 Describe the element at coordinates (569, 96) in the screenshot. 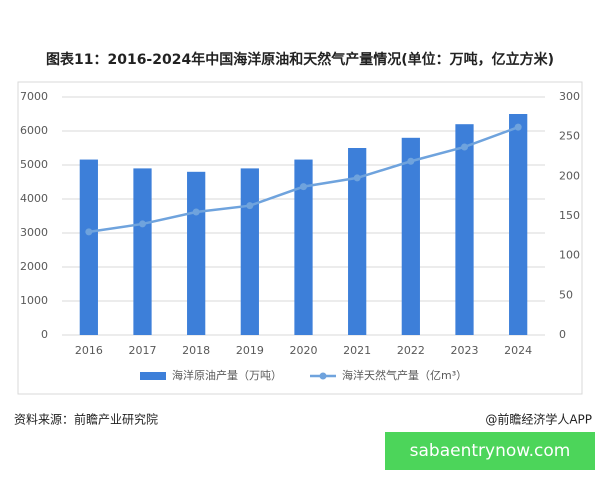

I see `y2-tick-label: 300` at that location.